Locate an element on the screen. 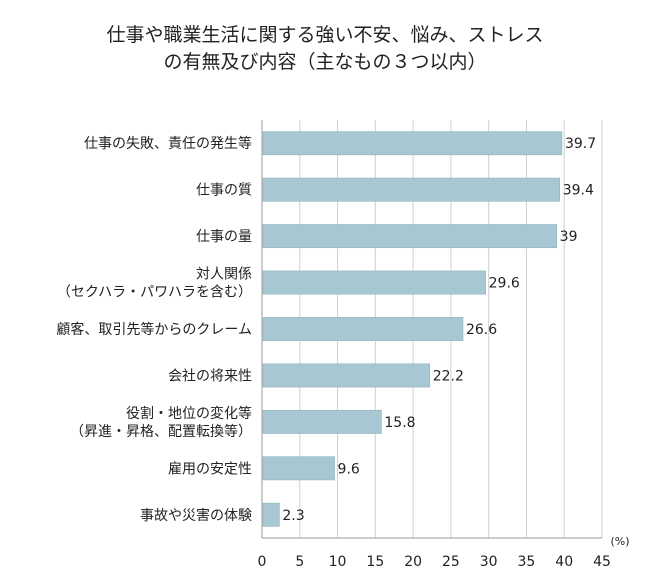  x-tick-label-45: 45 is located at coordinates (602, 562).